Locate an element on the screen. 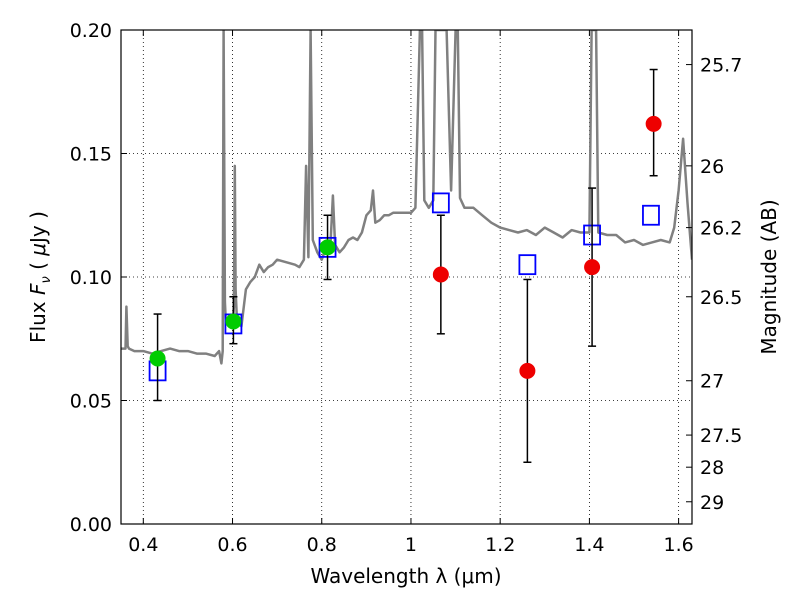 The height and width of the screenshot is (600, 800). y2-tick-label: 27 is located at coordinates (712, 382).